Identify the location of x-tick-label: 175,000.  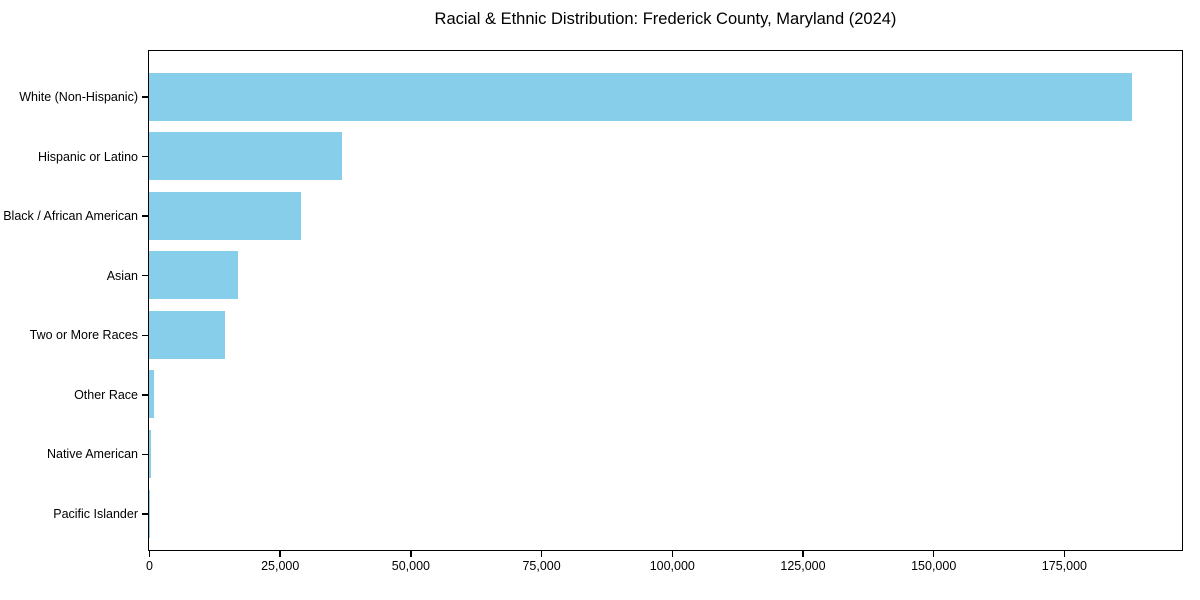
(1064, 566).